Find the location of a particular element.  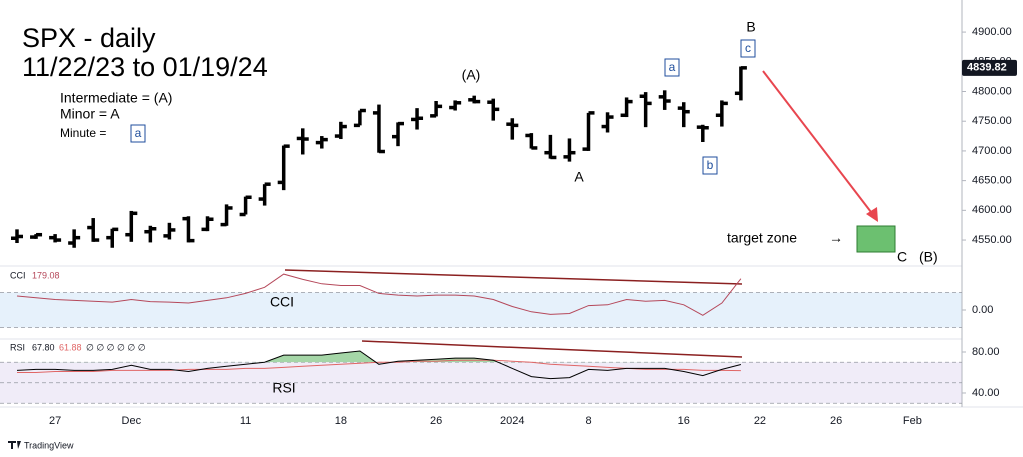

band-fill is located at coordinates (481, 310).